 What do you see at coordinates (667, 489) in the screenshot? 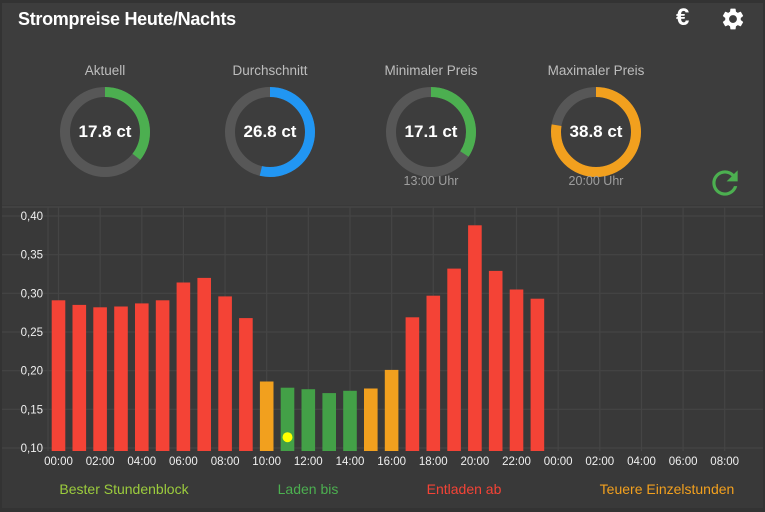
I see `legend-item-4: Teuere Einzelstunden` at bounding box center [667, 489].